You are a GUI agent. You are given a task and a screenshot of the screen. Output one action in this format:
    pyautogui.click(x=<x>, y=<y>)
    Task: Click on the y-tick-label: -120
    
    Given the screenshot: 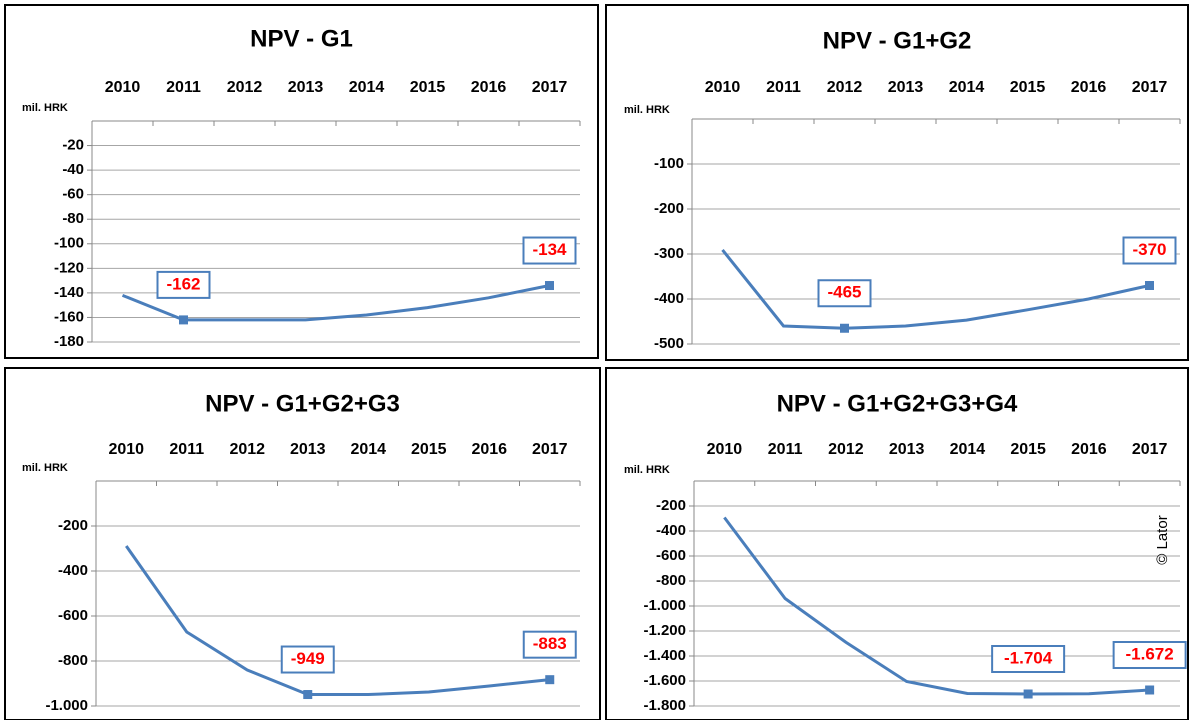 What is the action you would take?
    pyautogui.click(x=69, y=267)
    